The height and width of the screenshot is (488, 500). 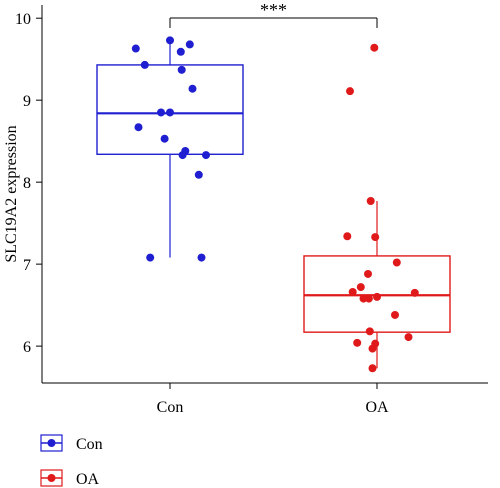 I want to click on legend-label: OA, so click(x=88, y=479).